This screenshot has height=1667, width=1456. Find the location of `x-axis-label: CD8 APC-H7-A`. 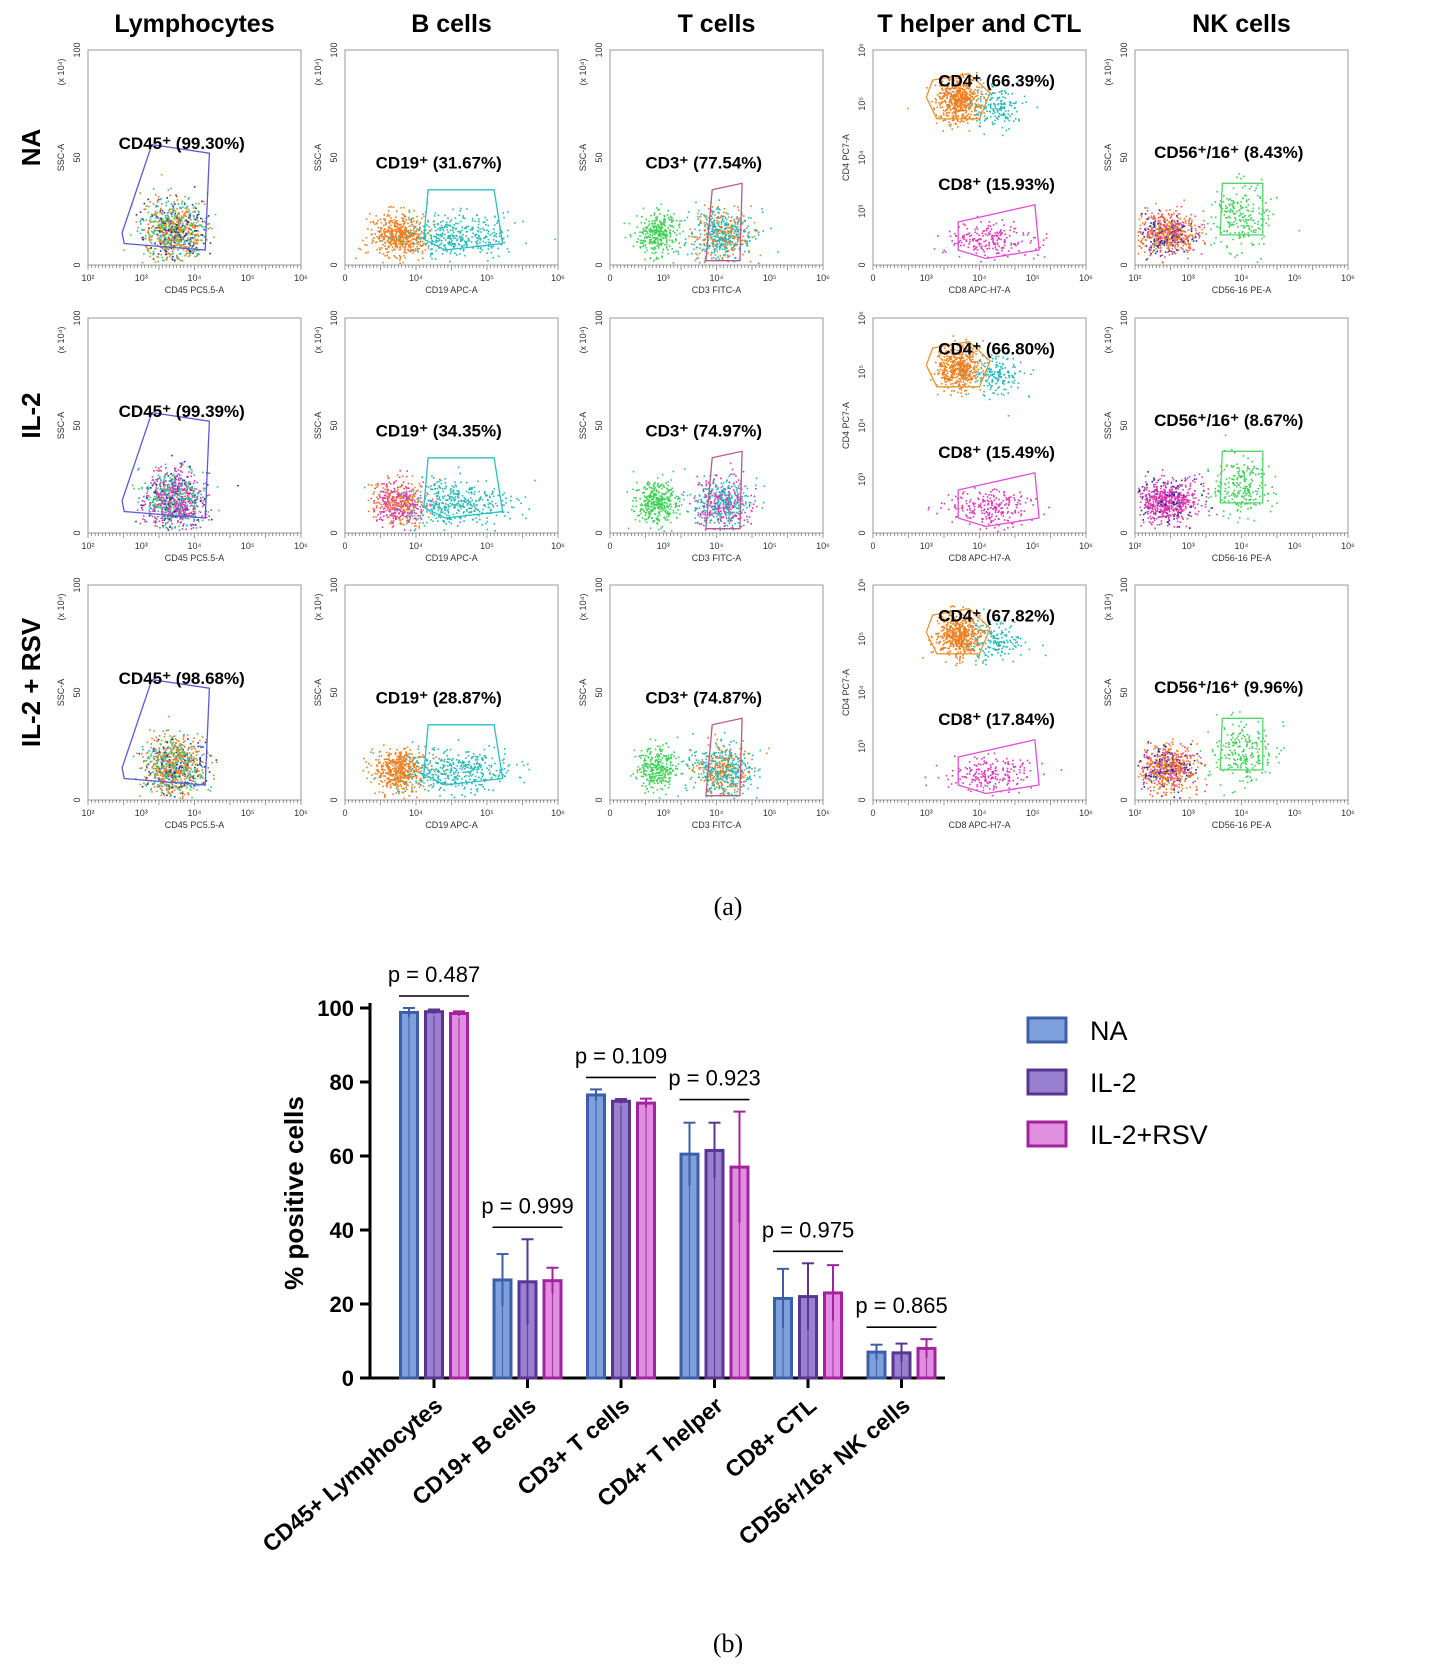

x-axis-label: CD8 APC-H7-A is located at coordinates (979, 290).